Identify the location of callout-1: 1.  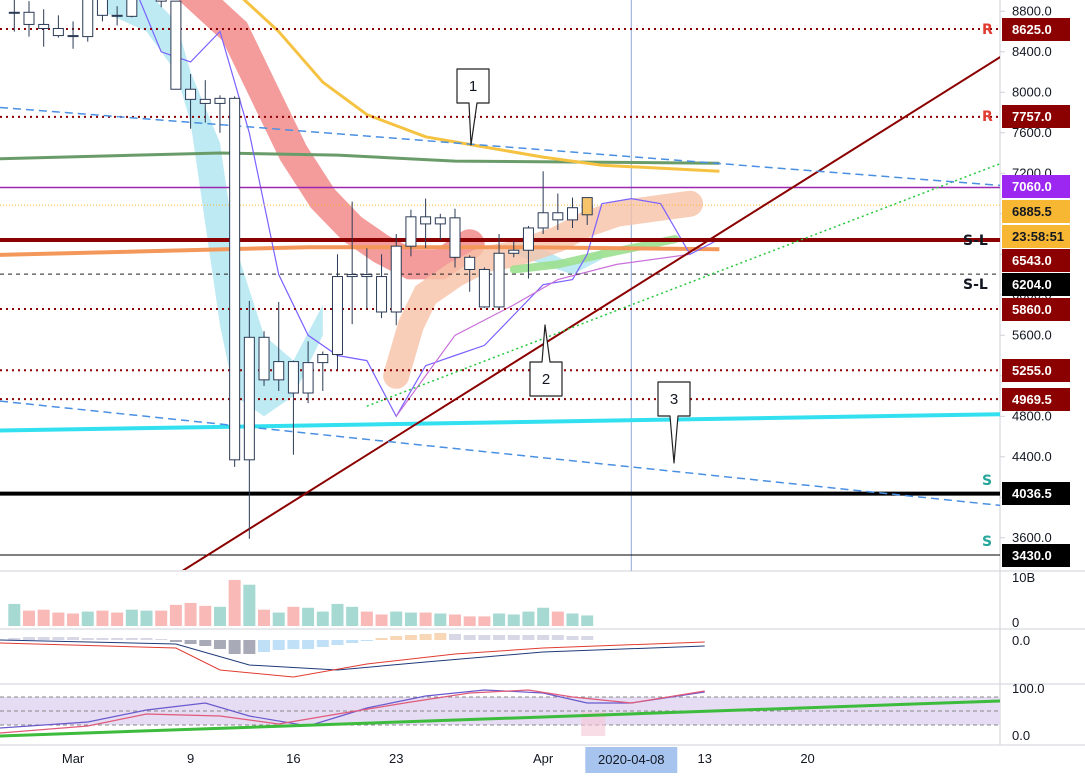
(473, 107).